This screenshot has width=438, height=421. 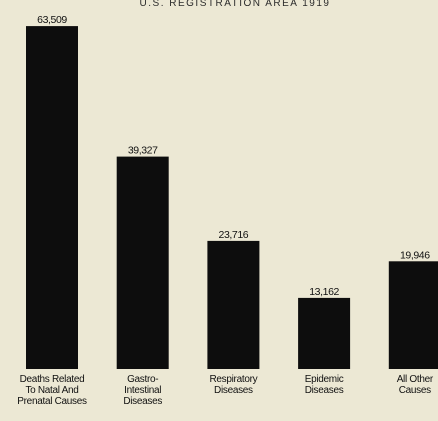 I want to click on category-label: Gastro-, so click(x=142, y=379).